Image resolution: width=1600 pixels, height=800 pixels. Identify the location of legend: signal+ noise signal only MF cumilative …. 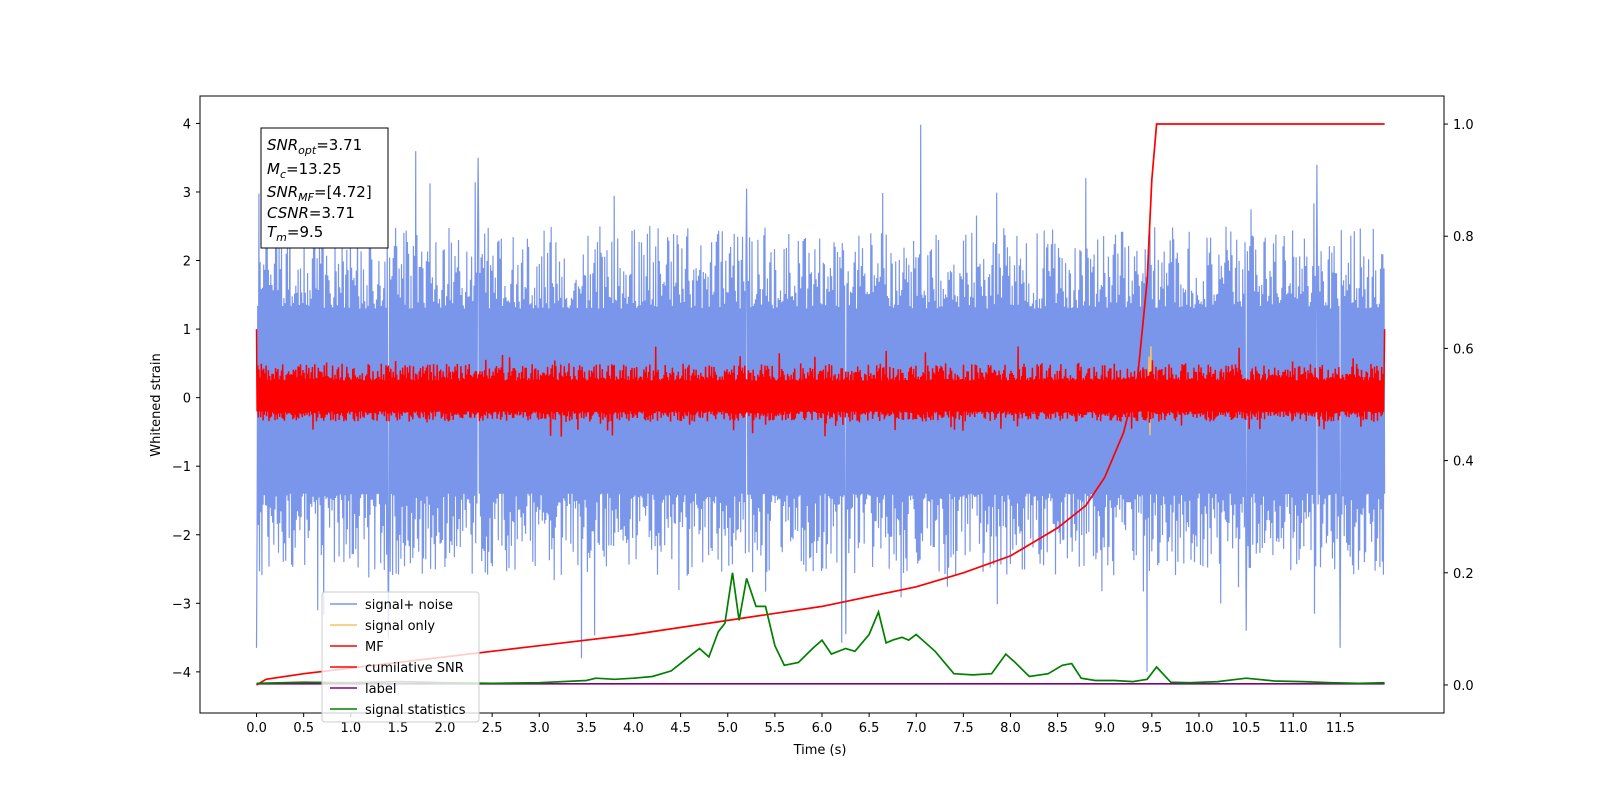
(400, 657).